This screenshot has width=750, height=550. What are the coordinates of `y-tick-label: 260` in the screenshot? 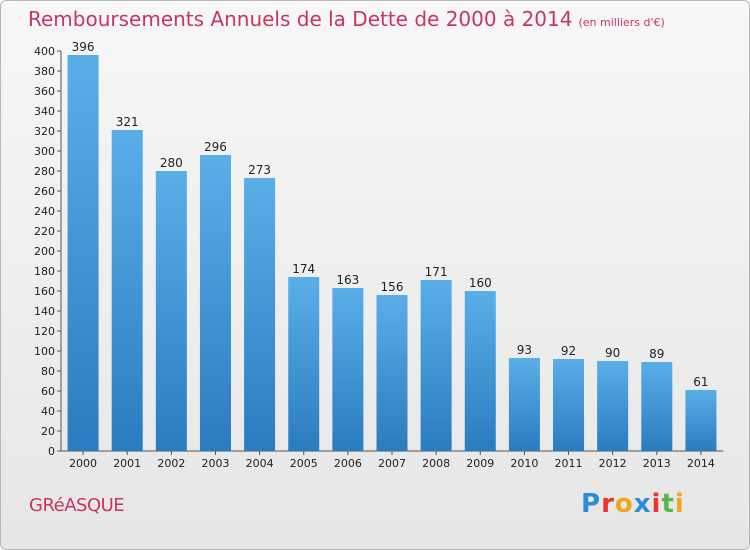 It's located at (44, 191).